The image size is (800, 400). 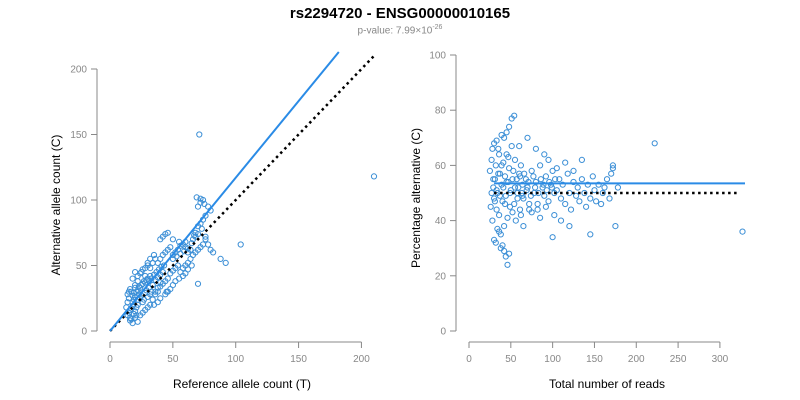 What do you see at coordinates (78, 135) in the screenshot?
I see `left-y-tick-label: 150` at bounding box center [78, 135].